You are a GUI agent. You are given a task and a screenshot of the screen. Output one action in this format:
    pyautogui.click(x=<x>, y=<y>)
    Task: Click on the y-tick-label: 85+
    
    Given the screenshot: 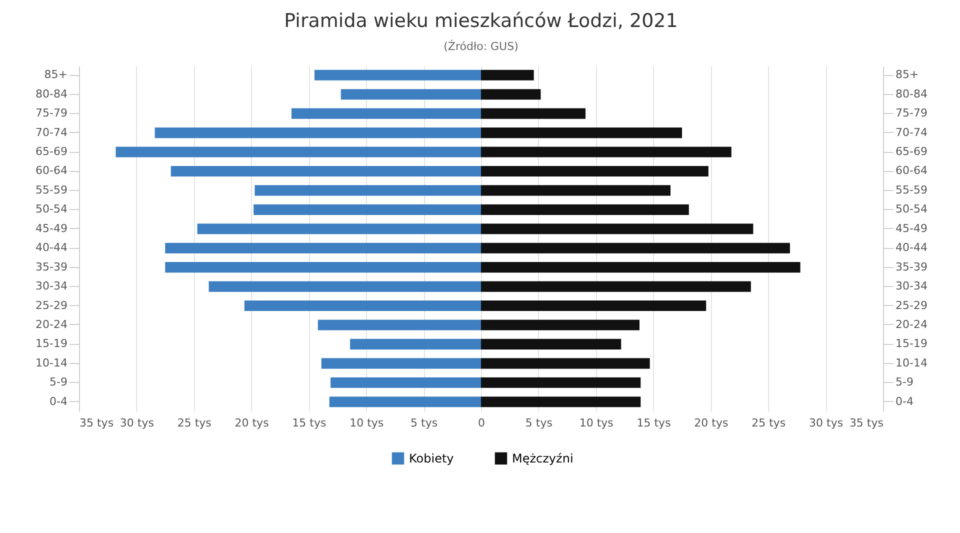 What is the action you would take?
    pyautogui.click(x=56, y=75)
    